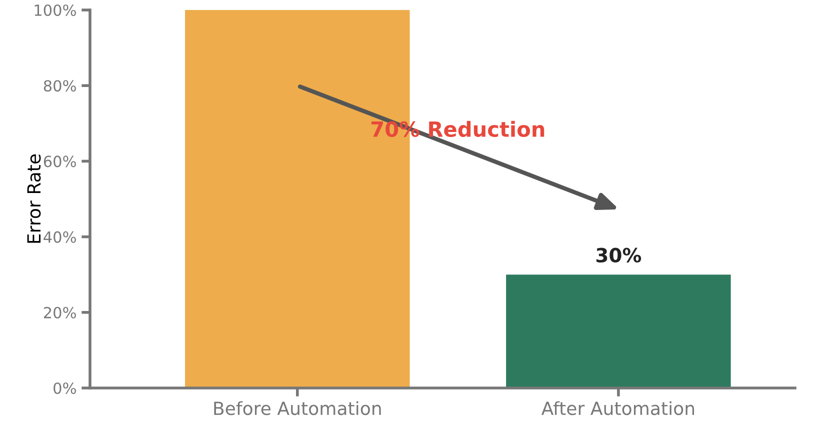 The width and height of the screenshot is (818, 436). What do you see at coordinates (60, 86) in the screenshot?
I see `y-tick-label: 80%` at bounding box center [60, 86].